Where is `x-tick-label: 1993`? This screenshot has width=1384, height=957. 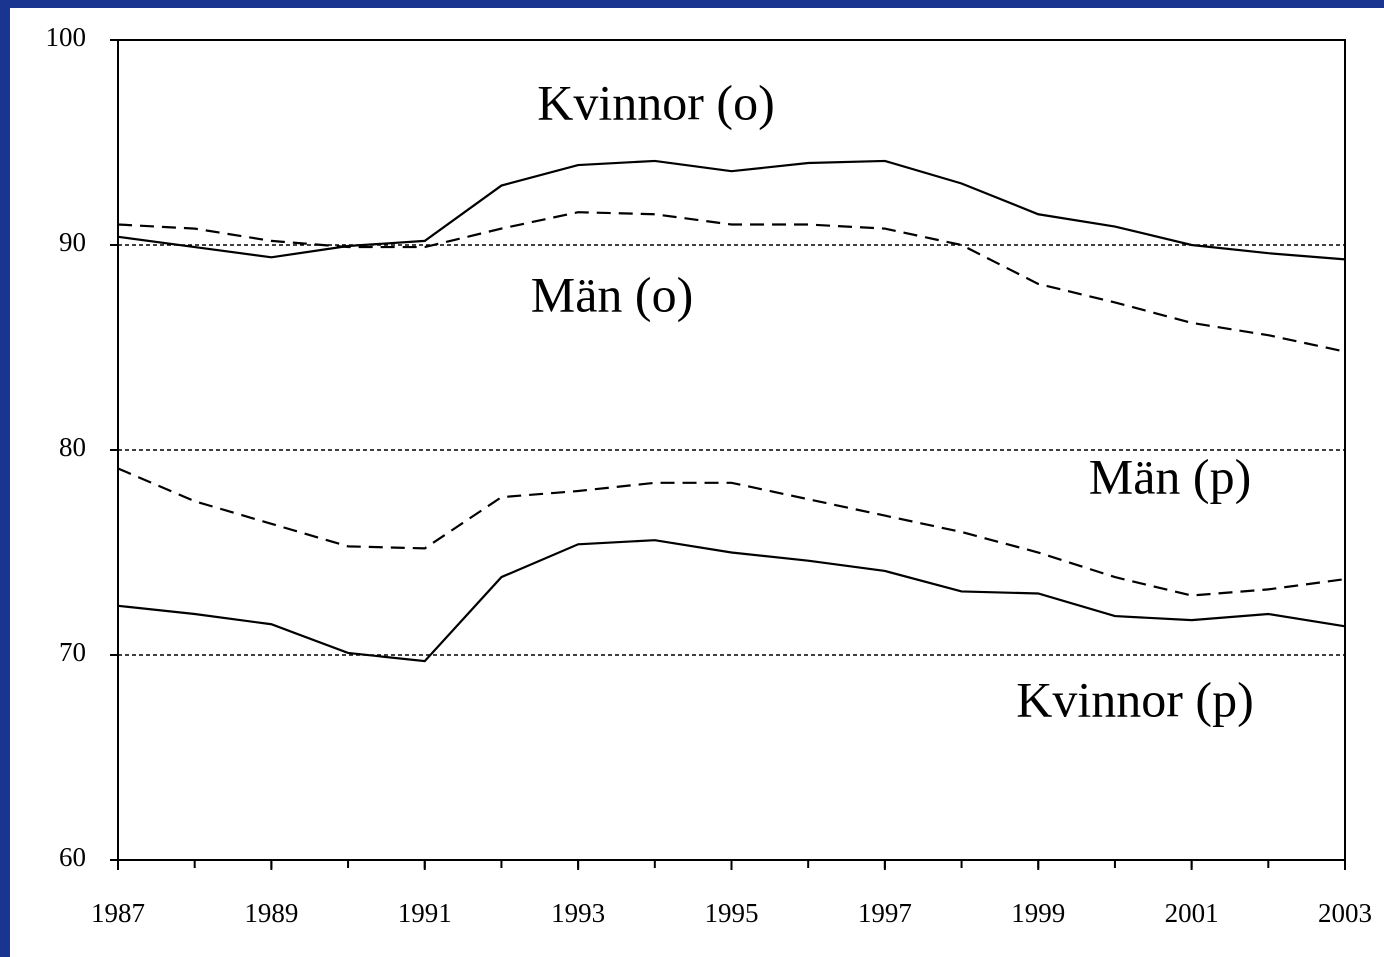 x-tick-label: 1993 is located at coordinates (578, 913).